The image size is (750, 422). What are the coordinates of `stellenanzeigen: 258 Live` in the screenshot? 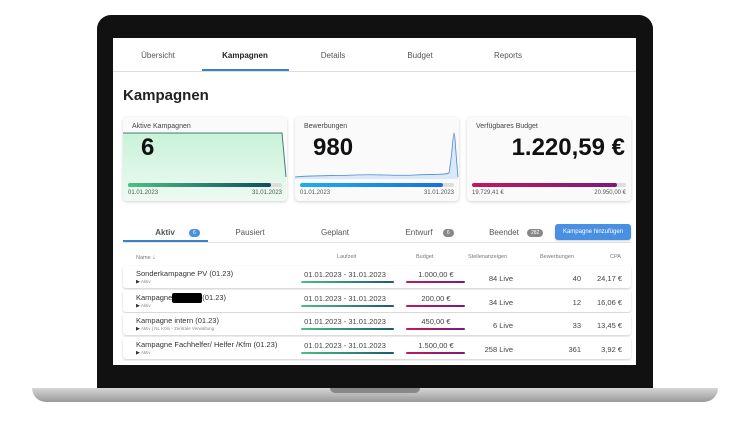 It's located at (498, 349).